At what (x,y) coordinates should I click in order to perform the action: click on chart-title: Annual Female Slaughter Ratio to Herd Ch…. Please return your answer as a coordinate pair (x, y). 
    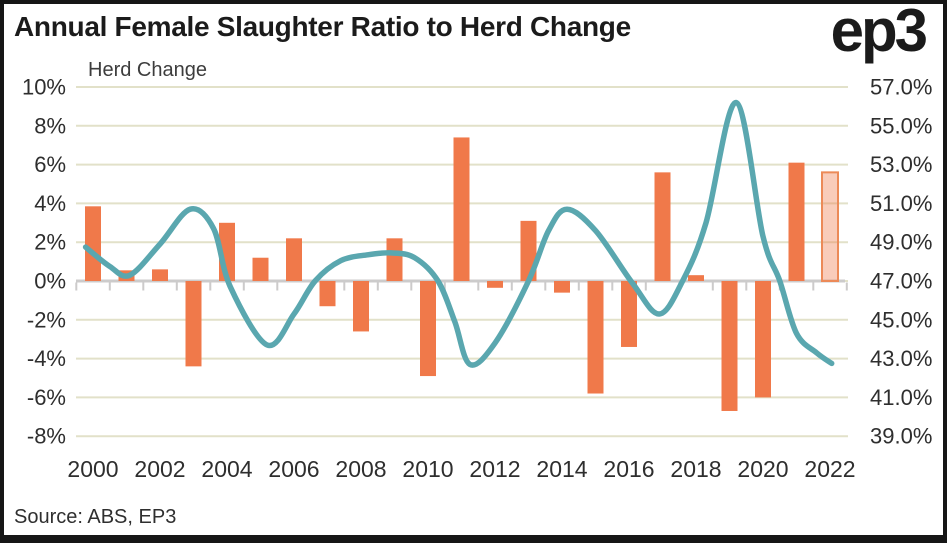
    Looking at the image, I should click on (322, 26).